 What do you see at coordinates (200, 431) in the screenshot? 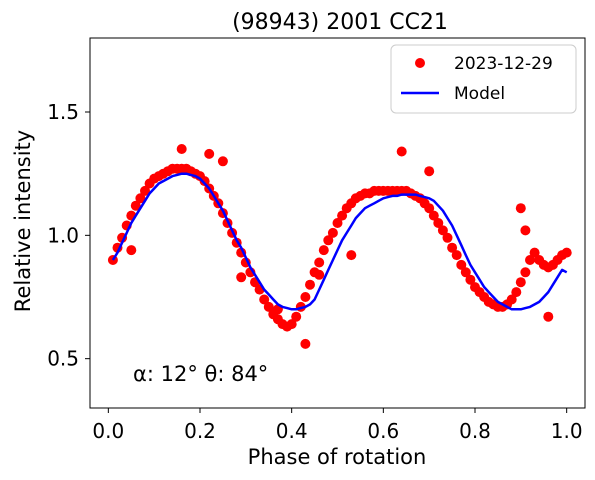
I see `x-tick-label: 0.2` at bounding box center [200, 431].